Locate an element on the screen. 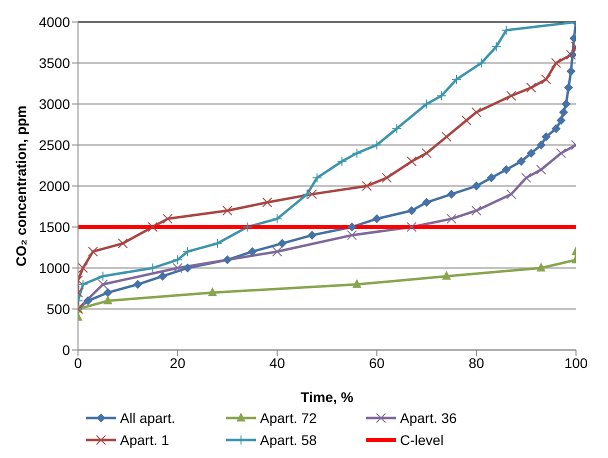 The height and width of the screenshot is (458, 608). y-tick-label: 3500 is located at coordinates (54, 62).